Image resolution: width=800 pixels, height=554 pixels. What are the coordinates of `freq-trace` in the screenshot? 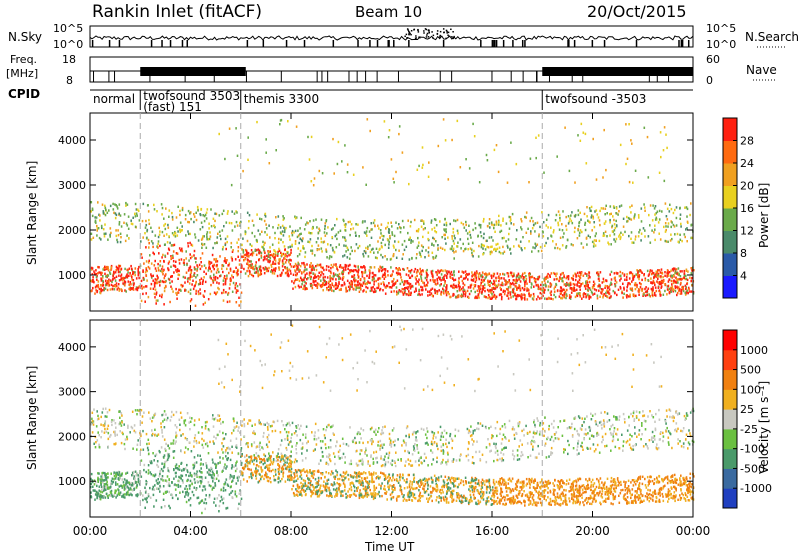 It's located at (391, 74).